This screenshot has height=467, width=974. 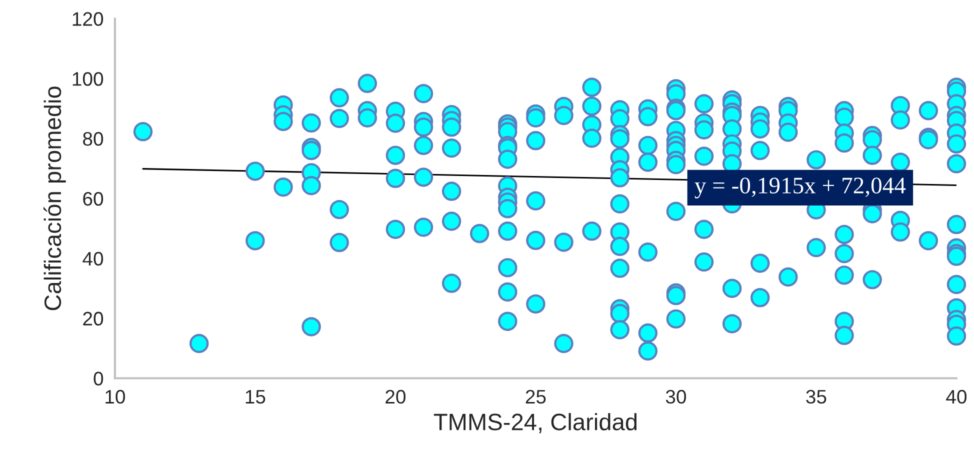 What do you see at coordinates (536, 397) in the screenshot?
I see `x-tick-label: 25` at bounding box center [536, 397].